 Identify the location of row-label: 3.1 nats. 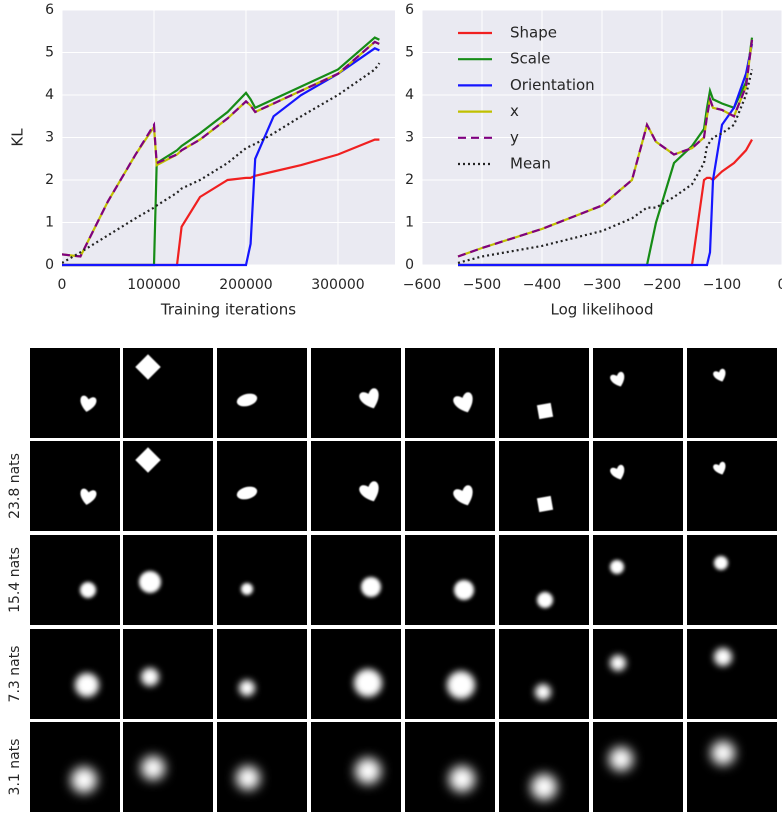
(15, 767).